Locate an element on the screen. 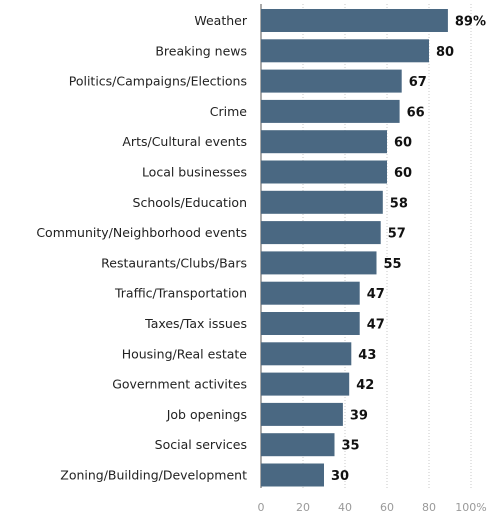 Image resolution: width=492 pixels, height=518 pixels. category-label: Traffic/Transportation is located at coordinates (180, 293).